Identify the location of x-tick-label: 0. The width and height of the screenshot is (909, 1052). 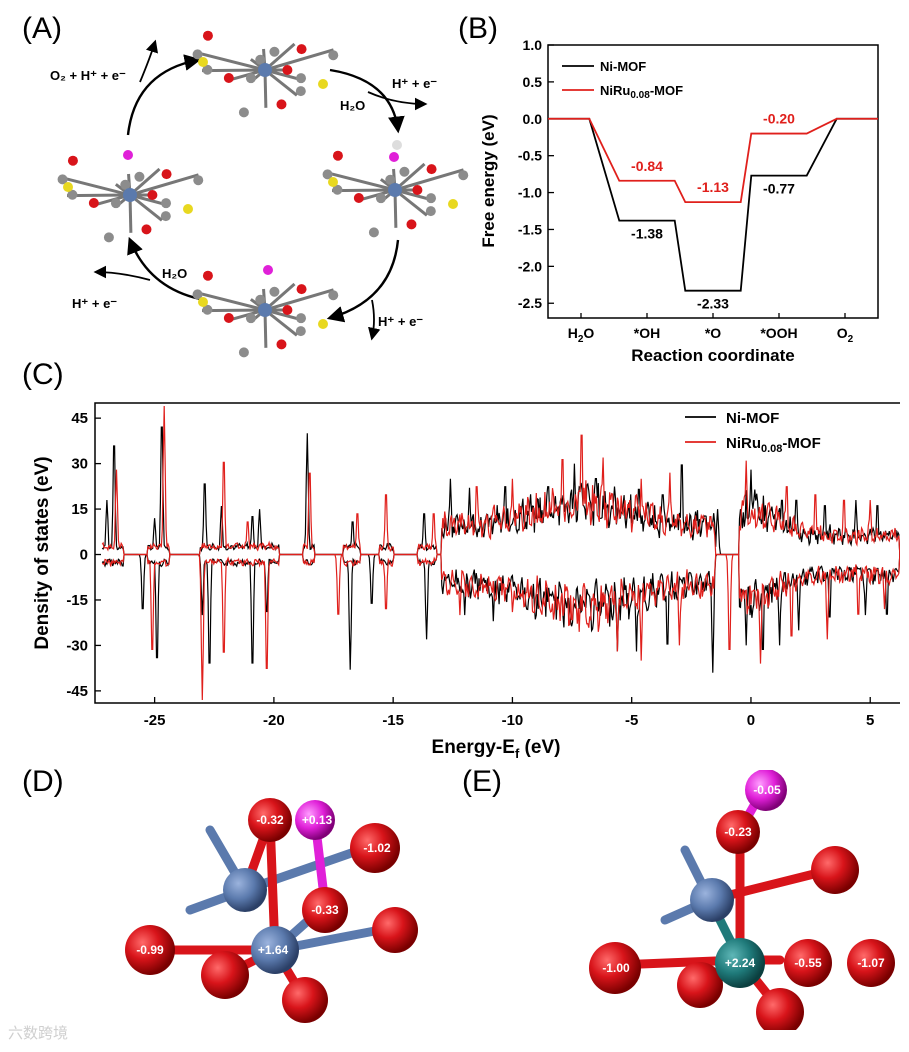
(751, 720).